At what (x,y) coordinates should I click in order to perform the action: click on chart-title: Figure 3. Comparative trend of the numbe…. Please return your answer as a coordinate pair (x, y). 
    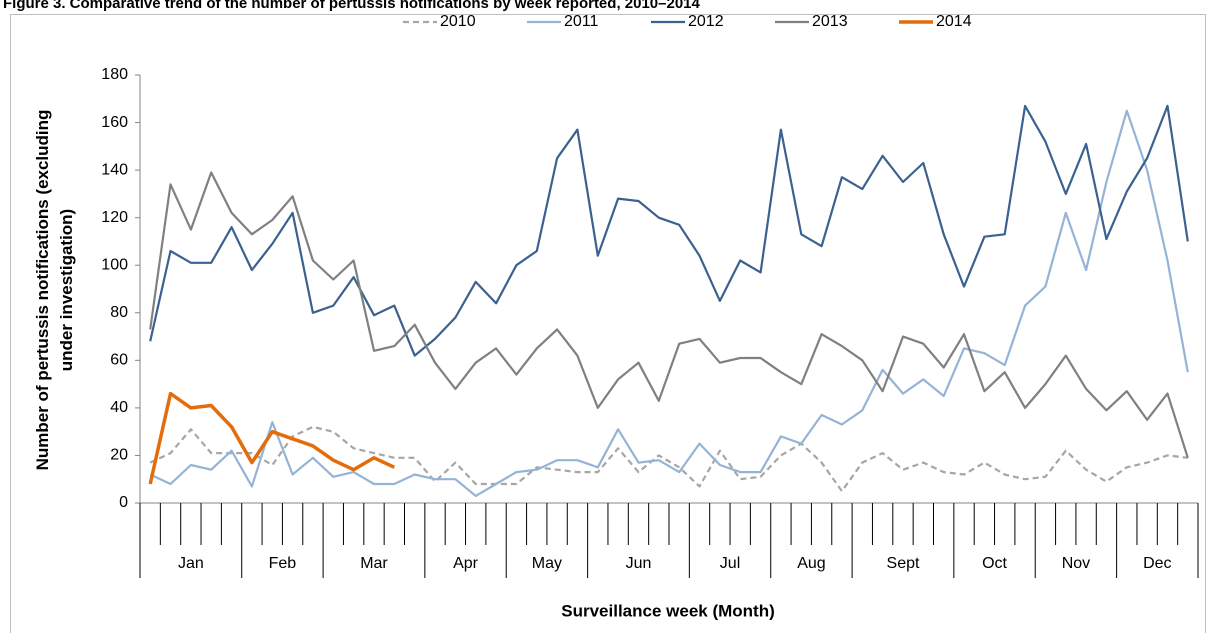
    Looking at the image, I should click on (352, 6).